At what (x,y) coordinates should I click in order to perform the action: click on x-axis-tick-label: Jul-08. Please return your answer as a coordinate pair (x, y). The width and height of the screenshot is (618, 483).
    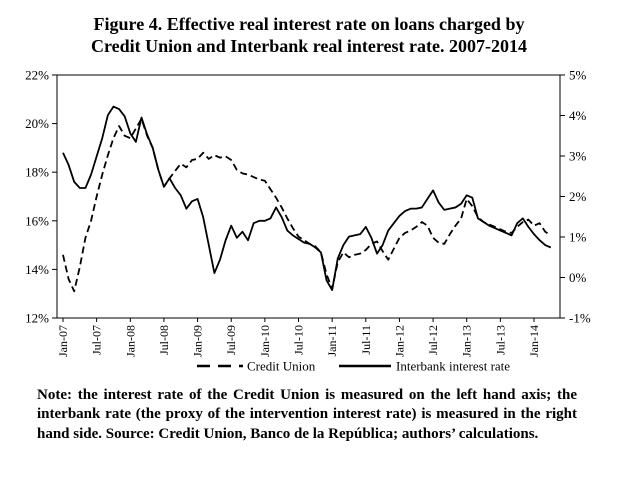
    Looking at the image, I should click on (164, 340).